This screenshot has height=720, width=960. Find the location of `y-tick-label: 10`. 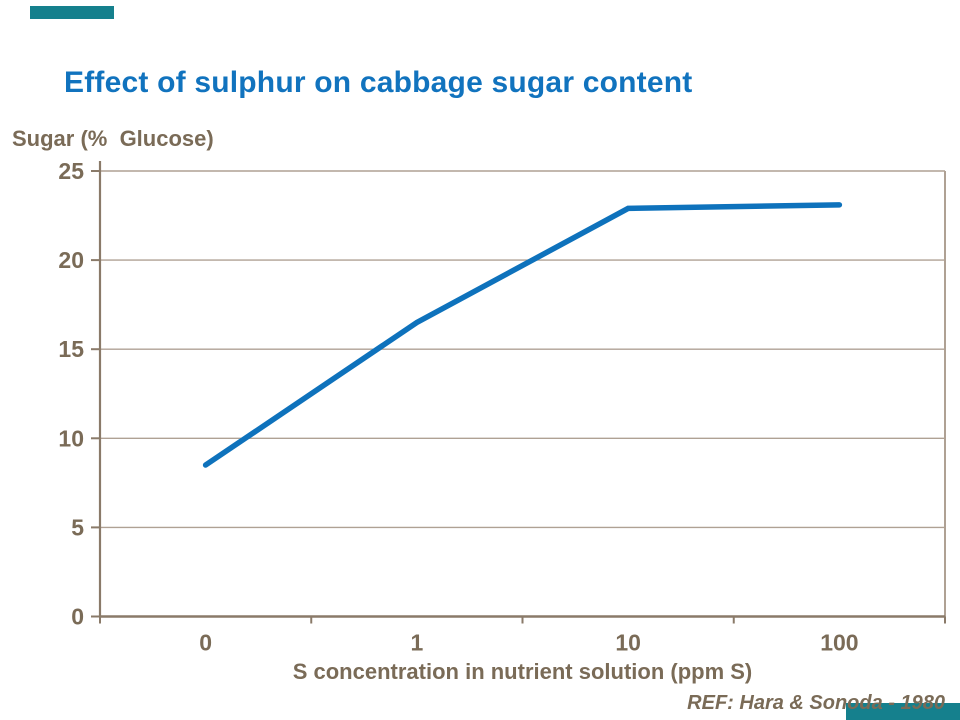

y-tick-label: 10 is located at coordinates (71, 438).